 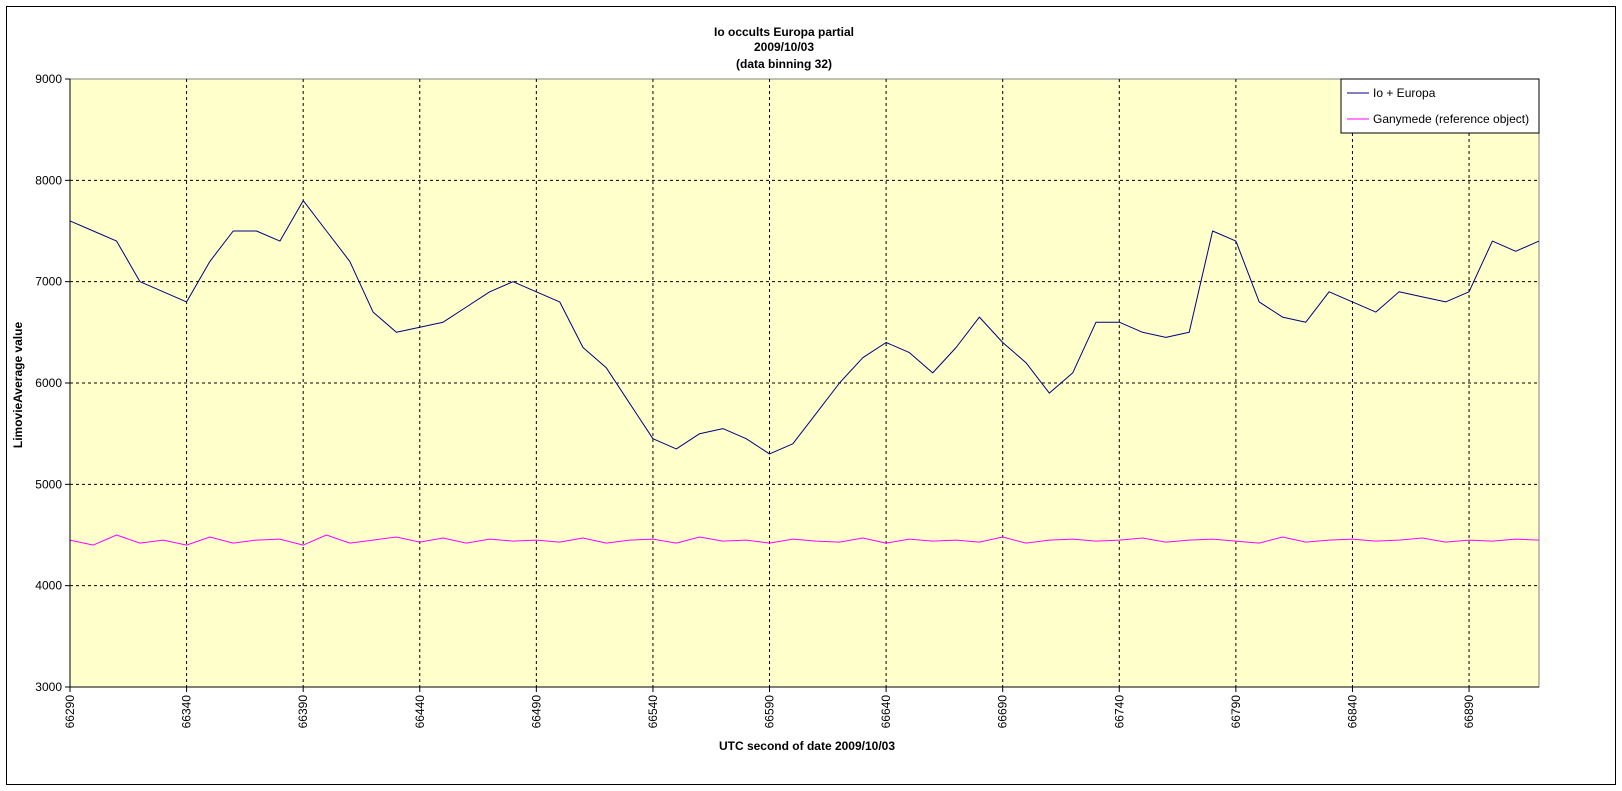 I want to click on x-tick-label: 66440, so click(x=420, y=712).